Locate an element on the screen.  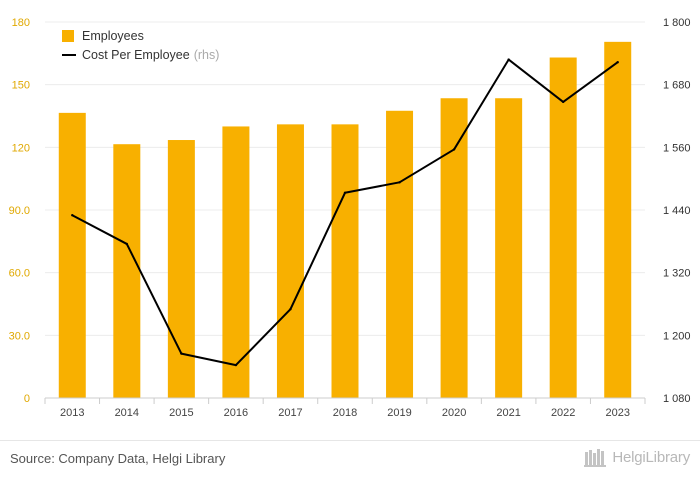
brand-text: HelgiLibrary is located at coordinates (651, 457).